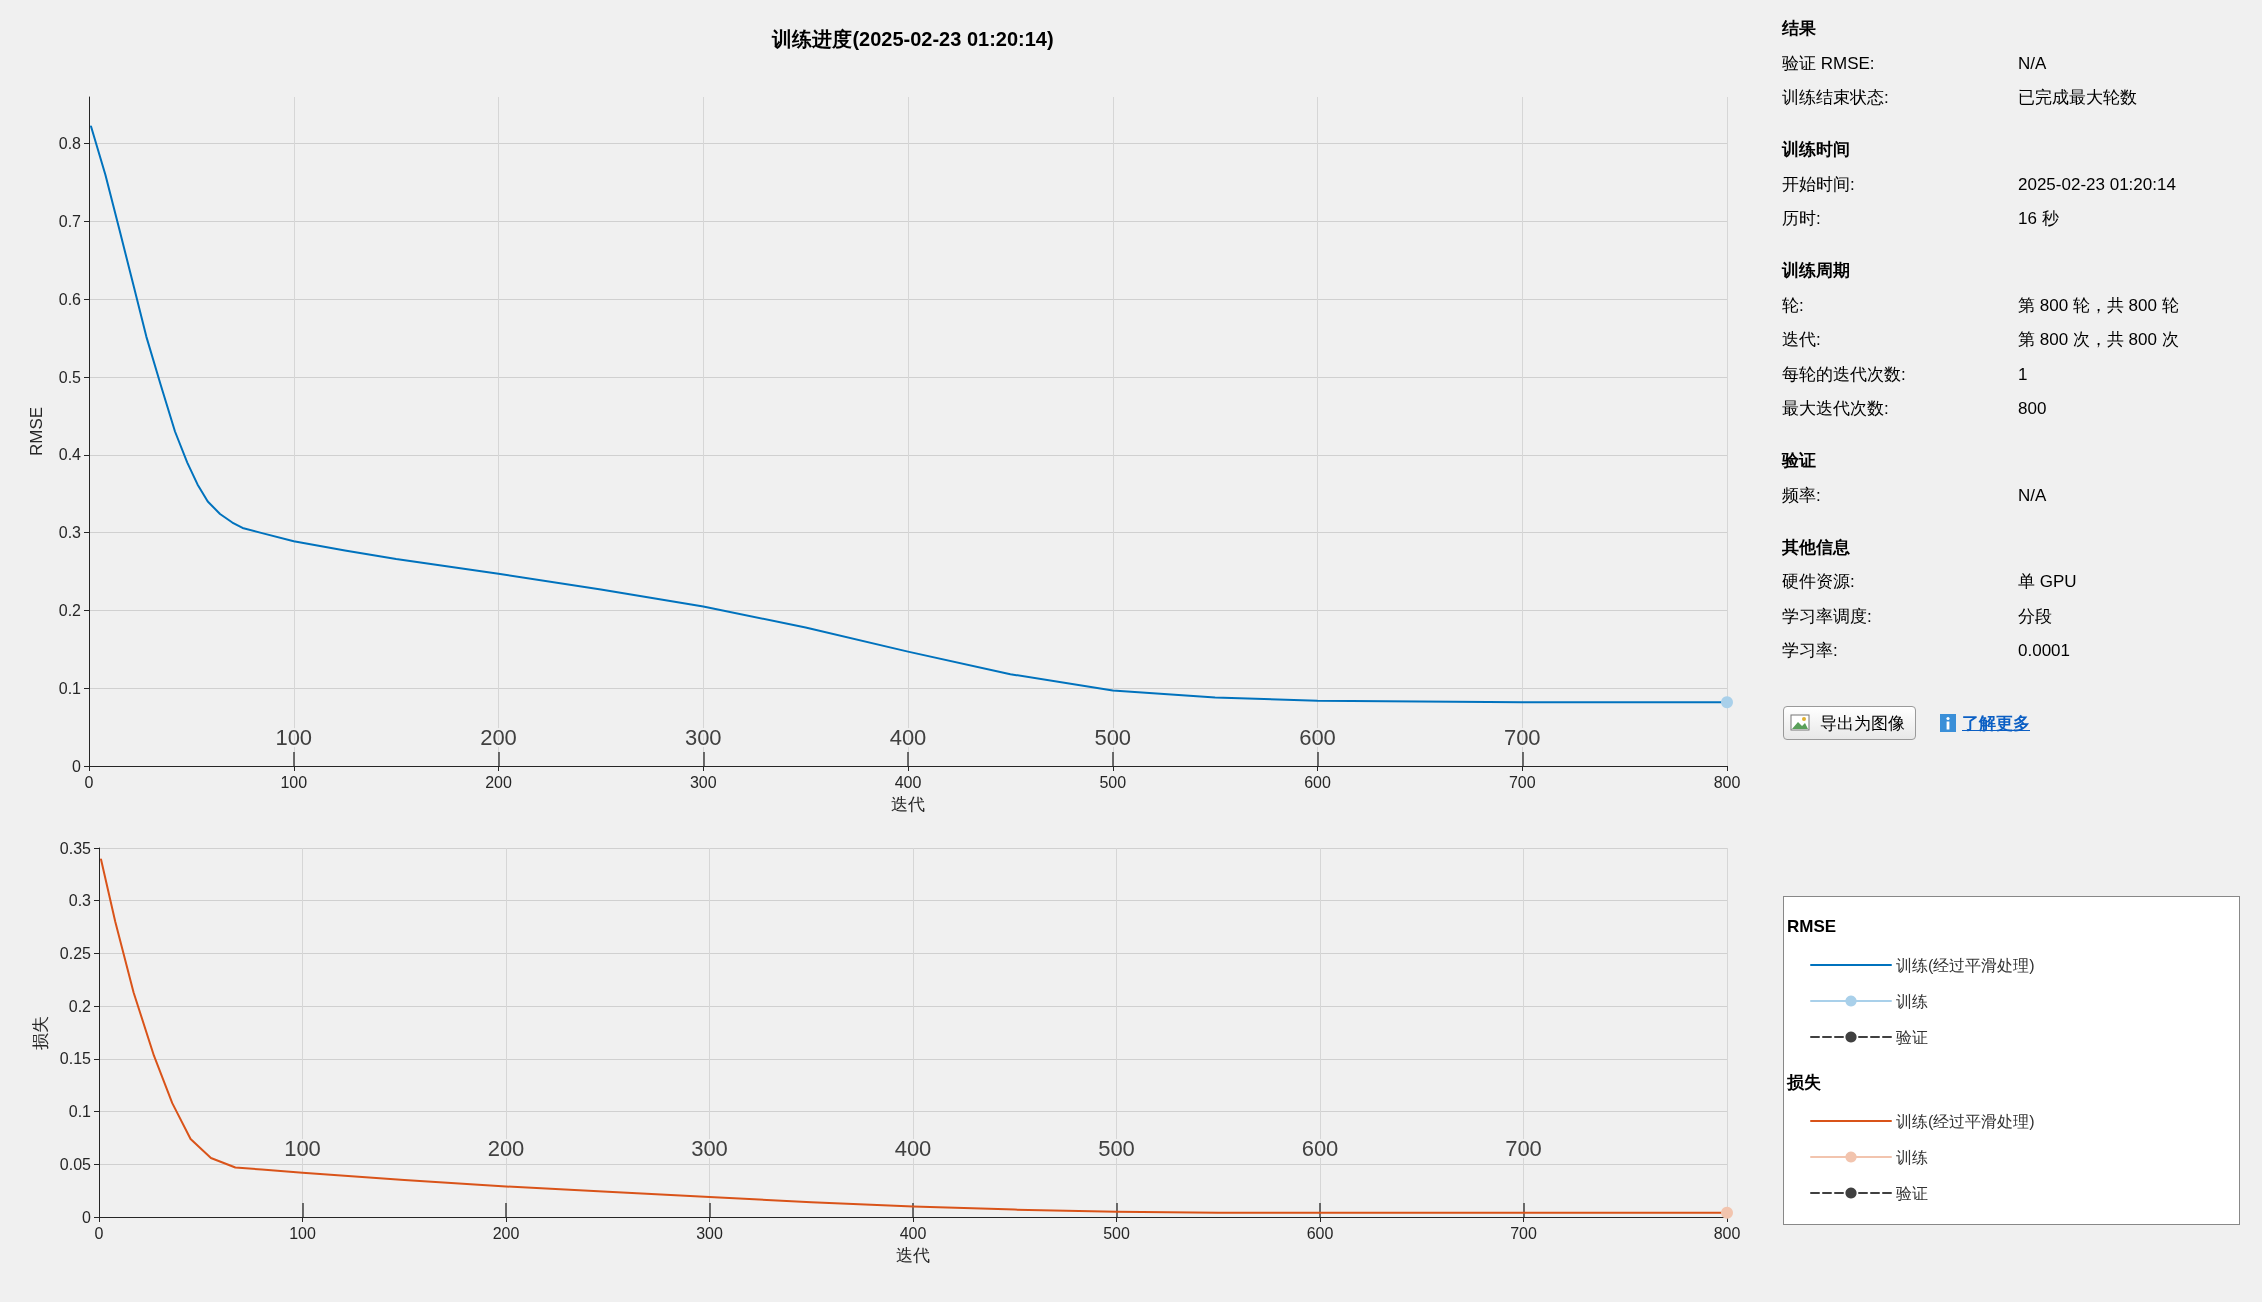 Image resolution: width=2262 pixels, height=1302 pixels. Describe the element at coordinates (1801, 219) in the screenshot. I see `text: 历时:` at that location.